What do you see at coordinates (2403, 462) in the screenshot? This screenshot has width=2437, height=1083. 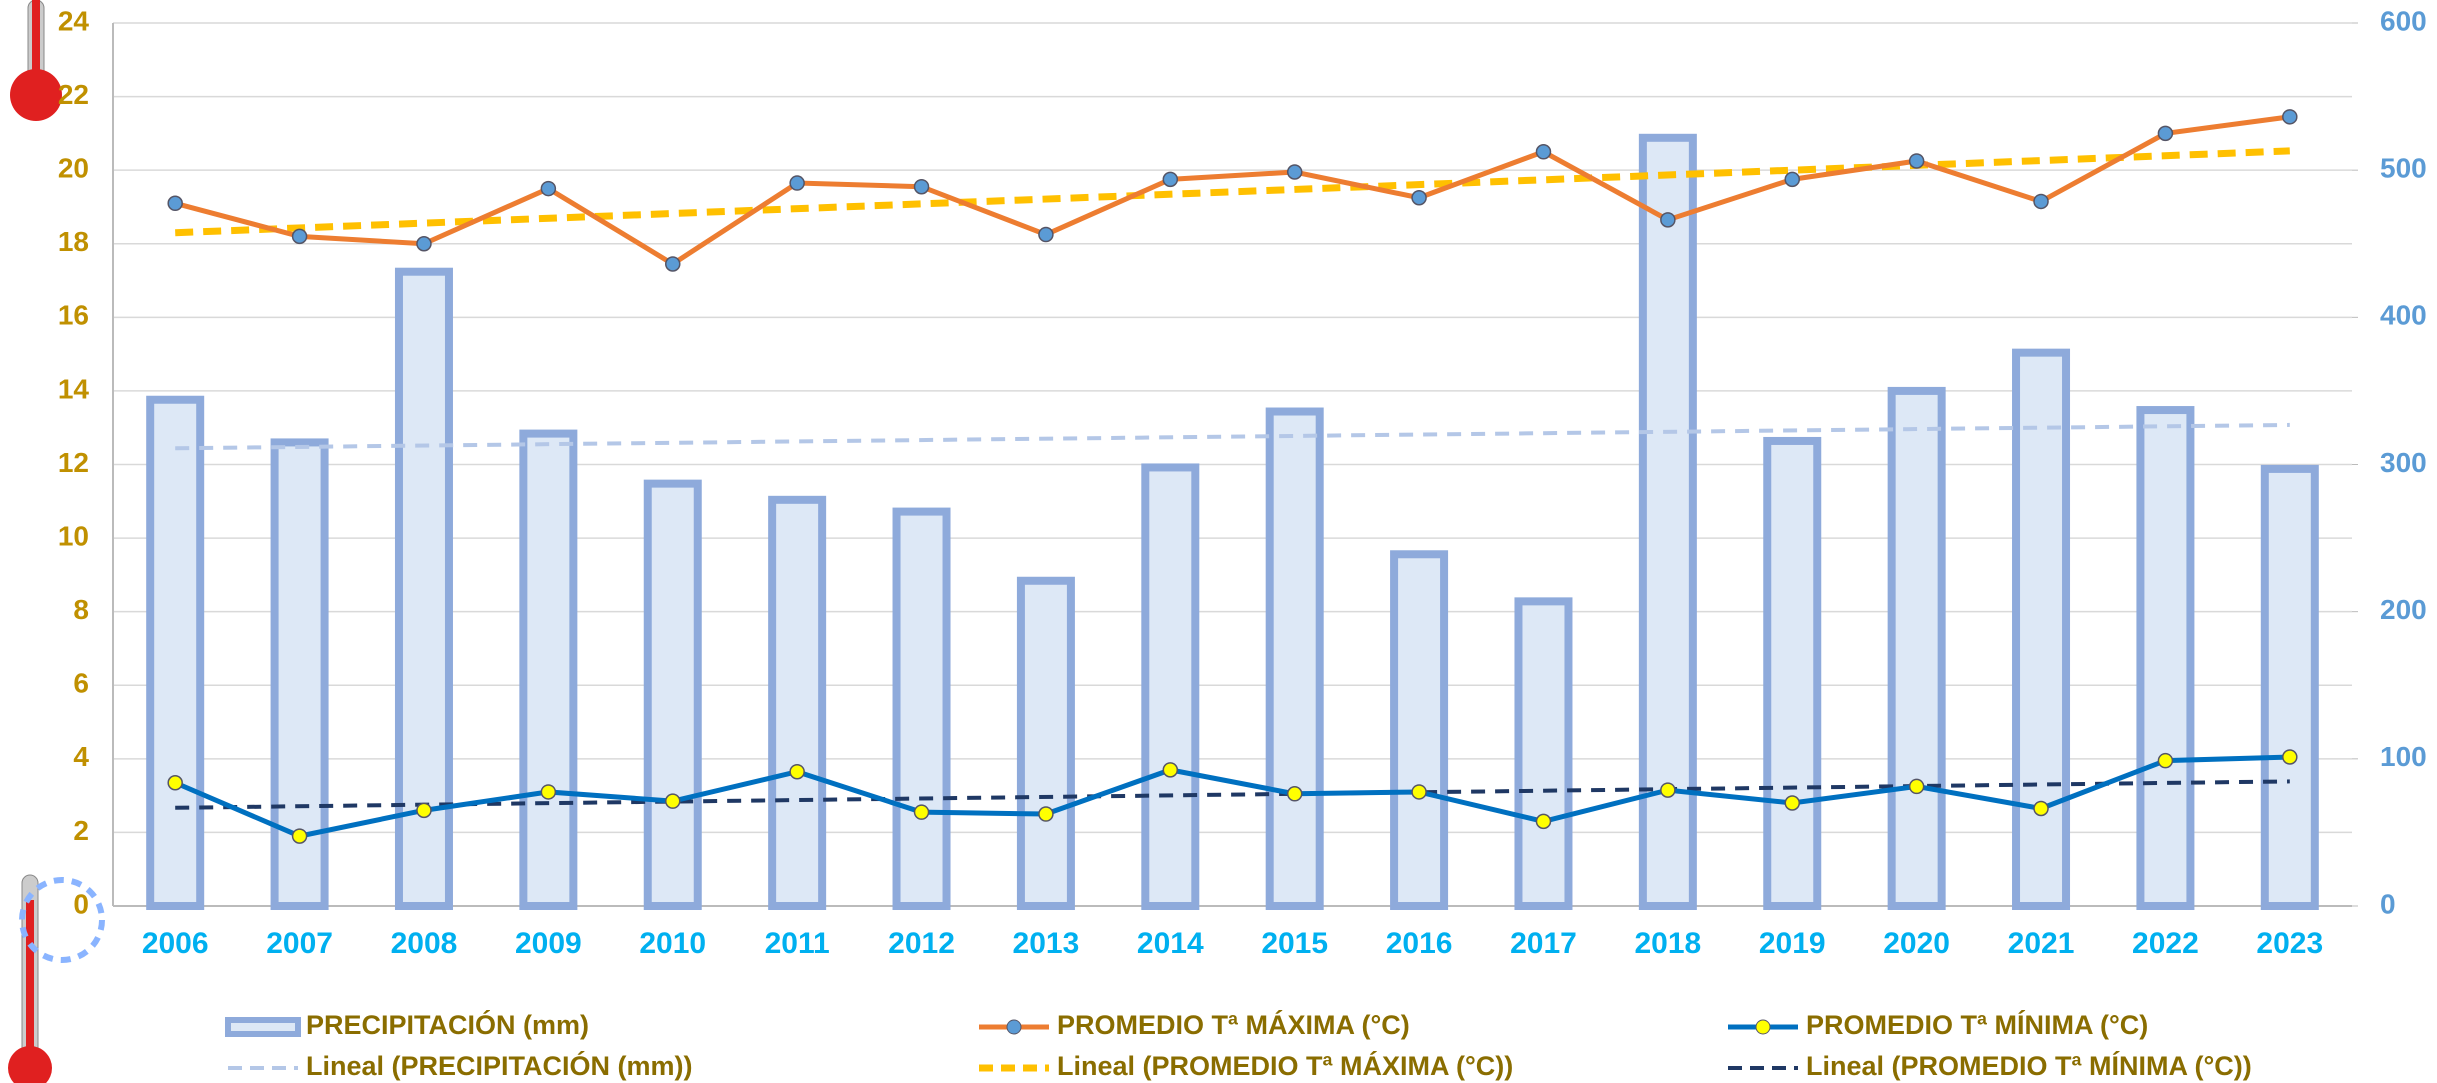 I see `y2-tick-label: 300` at bounding box center [2403, 462].